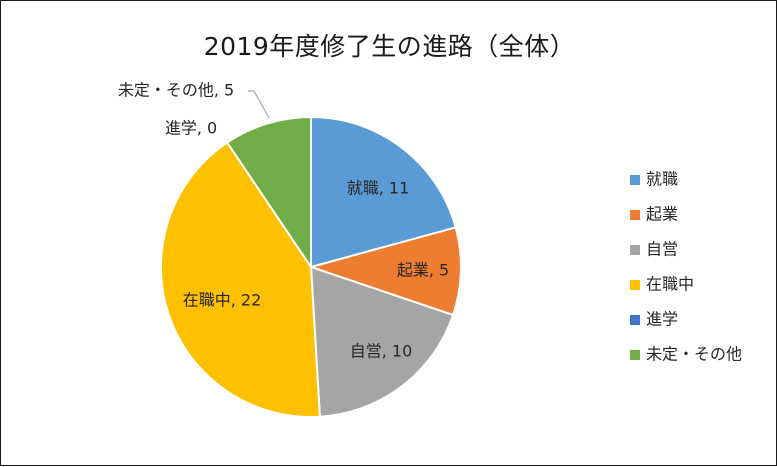 The image size is (777, 467). Describe the element at coordinates (662, 179) in the screenshot. I see `legend-label-0: 就職` at that location.